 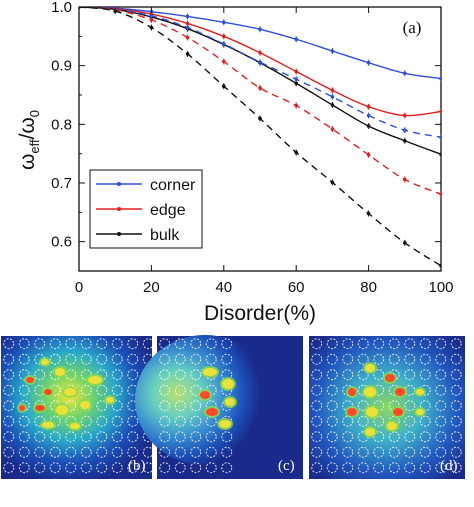 I want to click on legend-label-edge: edge, so click(x=168, y=210).